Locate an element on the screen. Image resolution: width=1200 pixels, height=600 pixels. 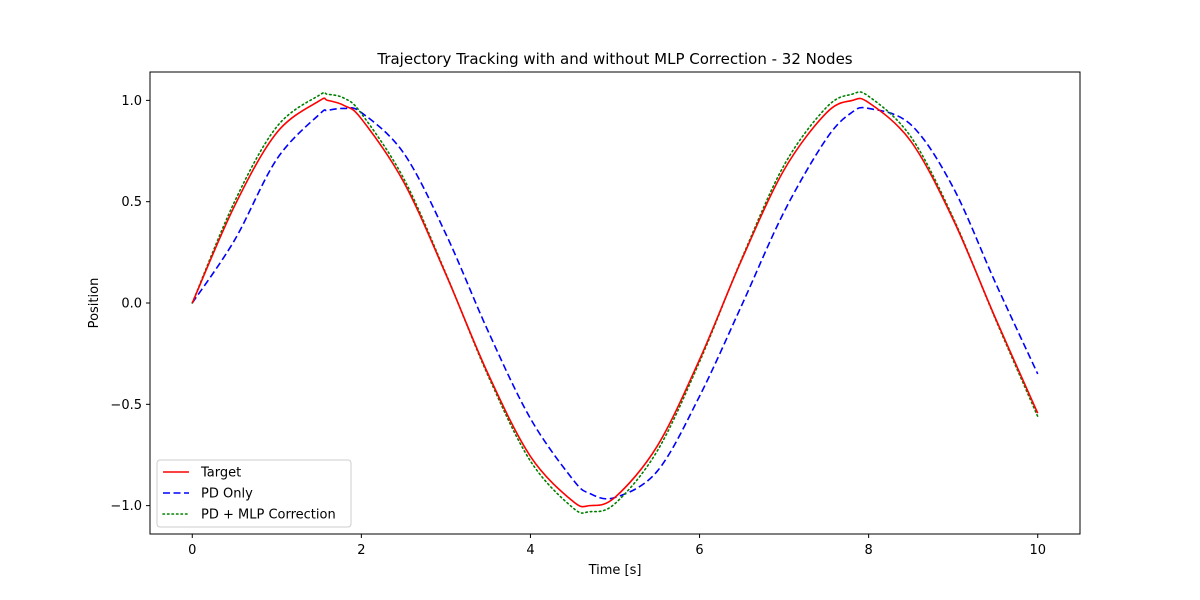
x-tick-label: 10 is located at coordinates (1037, 550).